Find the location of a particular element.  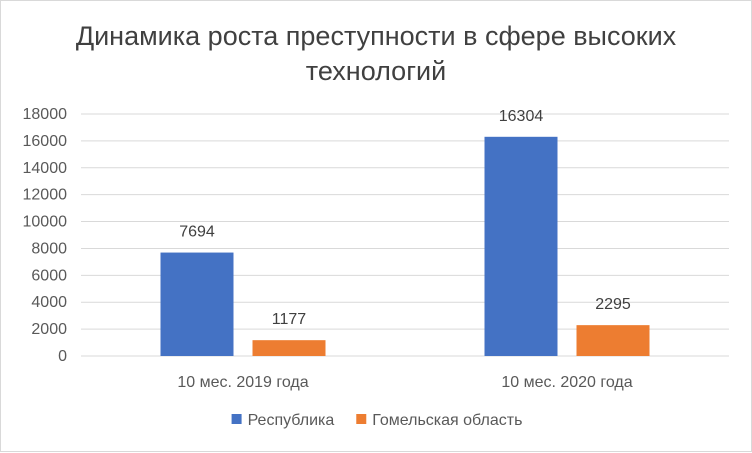

x-category-label: 10 мес. 2019 года is located at coordinates (242, 382).